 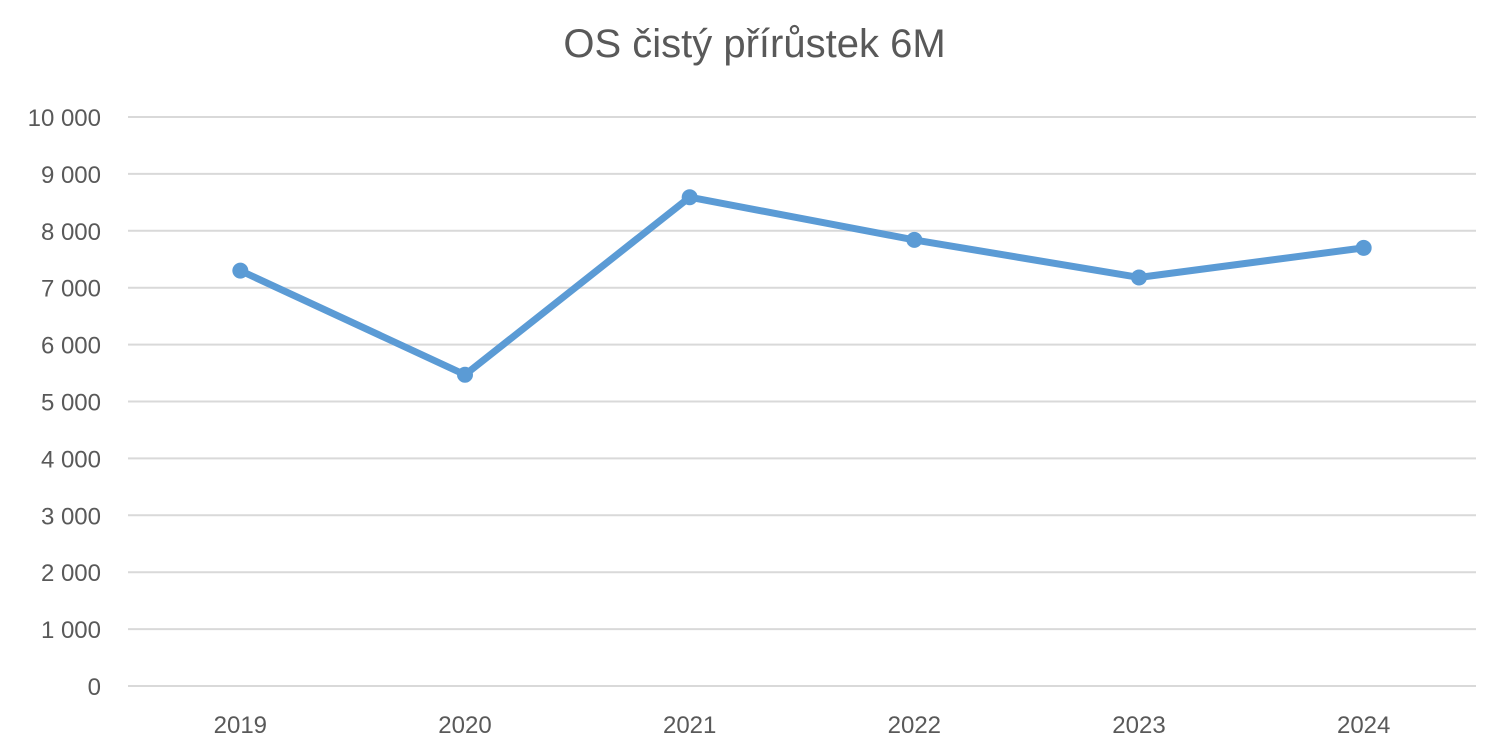 What do you see at coordinates (71, 289) in the screenshot?
I see `y-tick-label: 7 000` at bounding box center [71, 289].